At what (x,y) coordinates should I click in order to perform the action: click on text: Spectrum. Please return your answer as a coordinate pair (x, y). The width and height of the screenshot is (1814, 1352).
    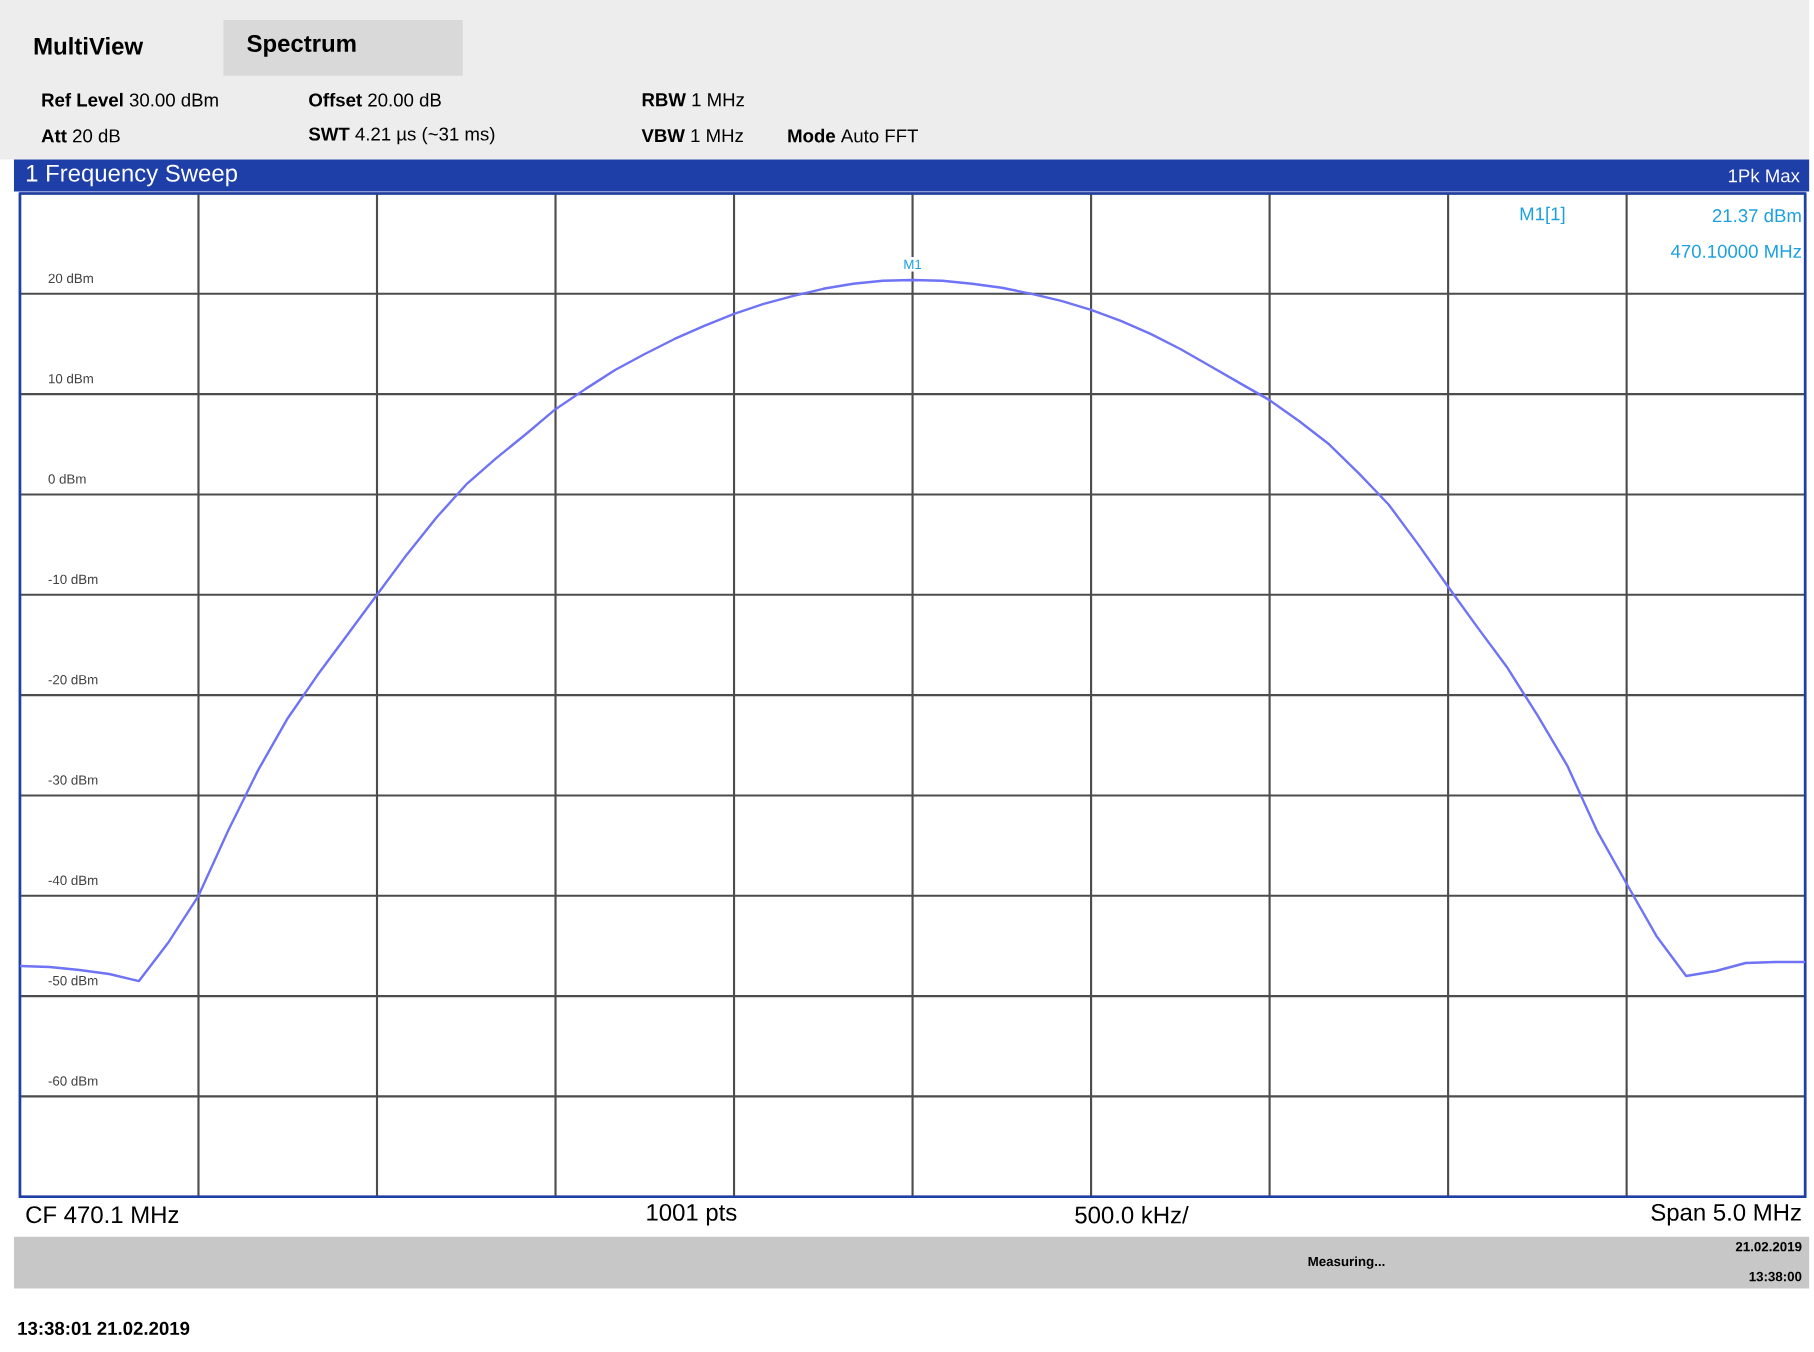
    Looking at the image, I should click on (301, 45).